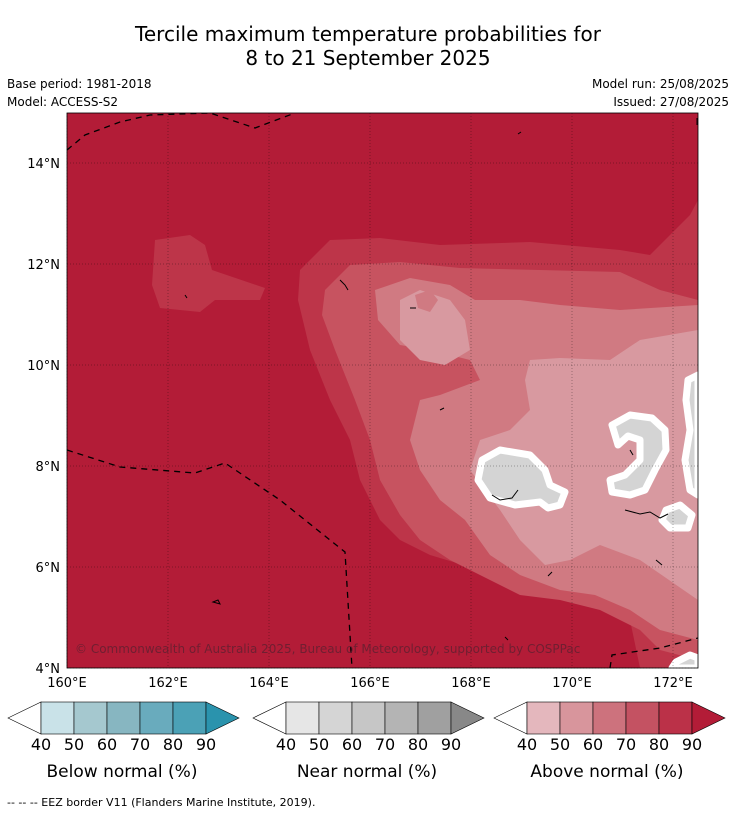 The width and height of the screenshot is (736, 816). Describe the element at coordinates (660, 93) in the screenshot. I see `meta-right: Model run: 25/08/2025 Issued: 27/08/2025` at that location.